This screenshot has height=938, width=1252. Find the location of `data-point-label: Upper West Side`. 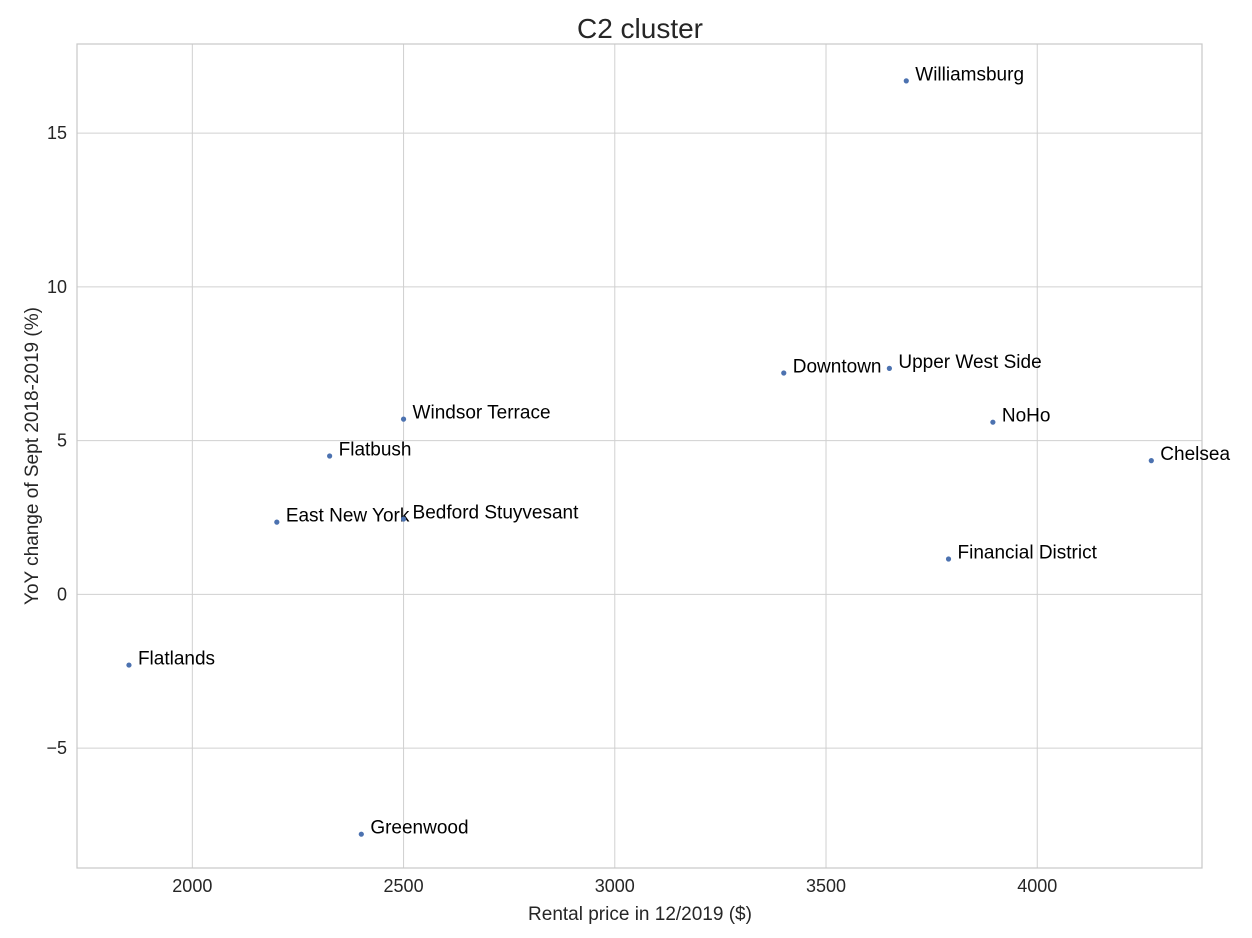

data-point-label: Upper West Side is located at coordinates (969, 362).